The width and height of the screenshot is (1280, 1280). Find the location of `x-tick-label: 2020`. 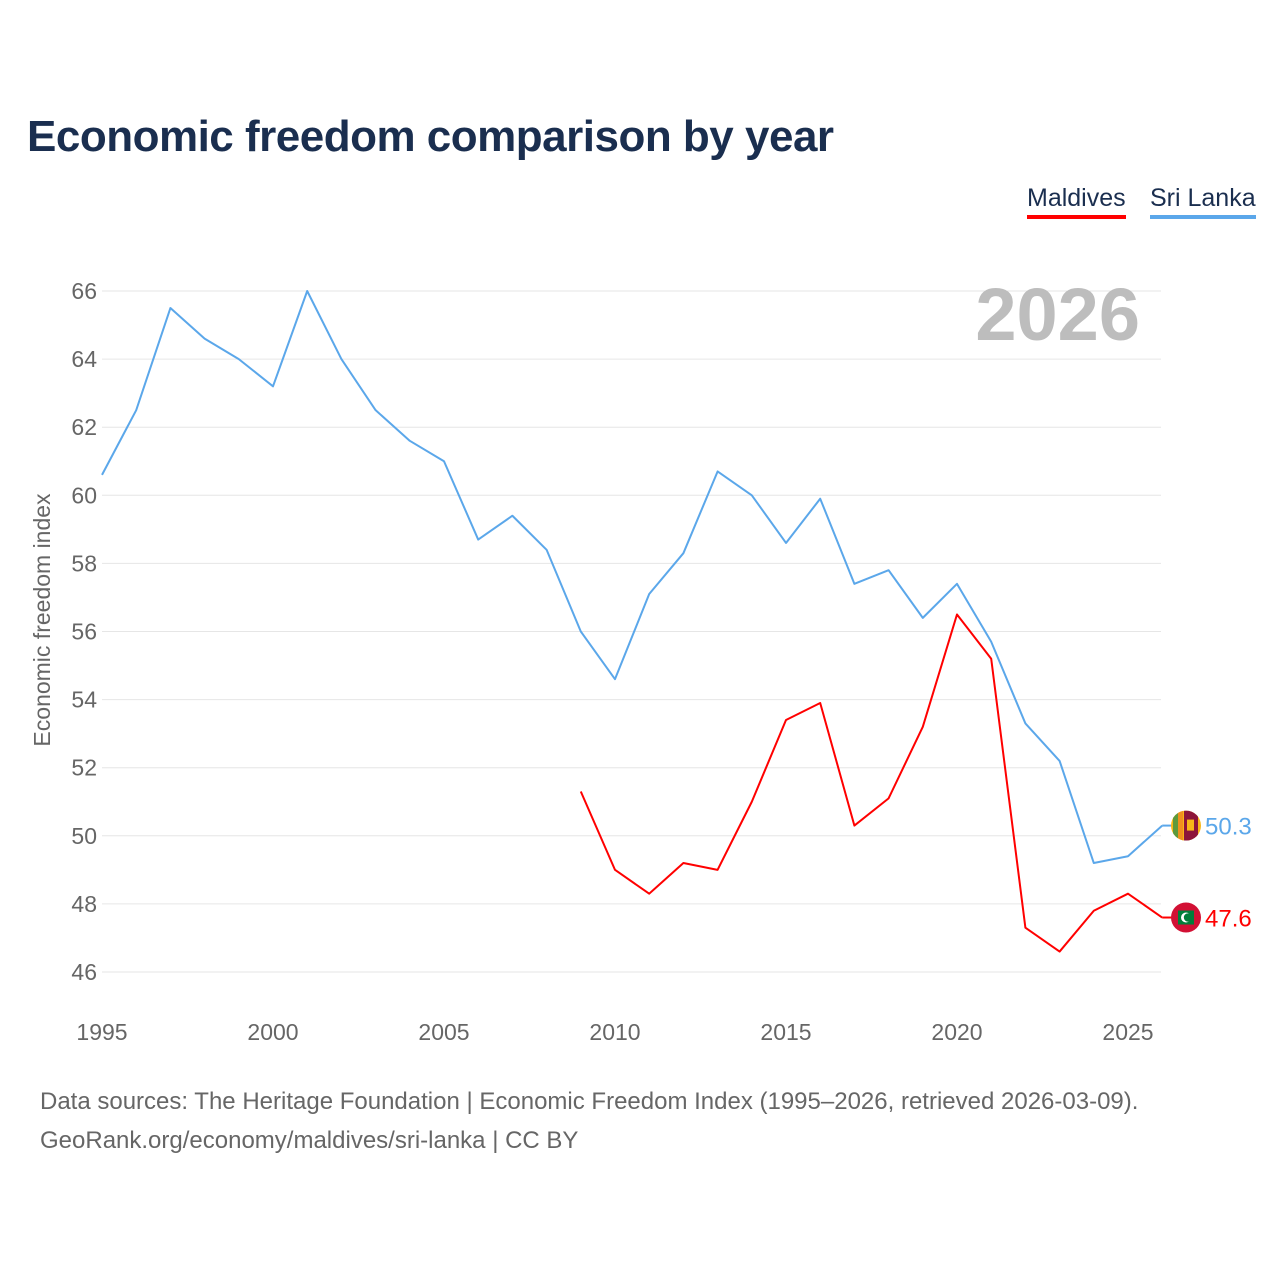

x-tick-label: 2020 is located at coordinates (956, 1032).